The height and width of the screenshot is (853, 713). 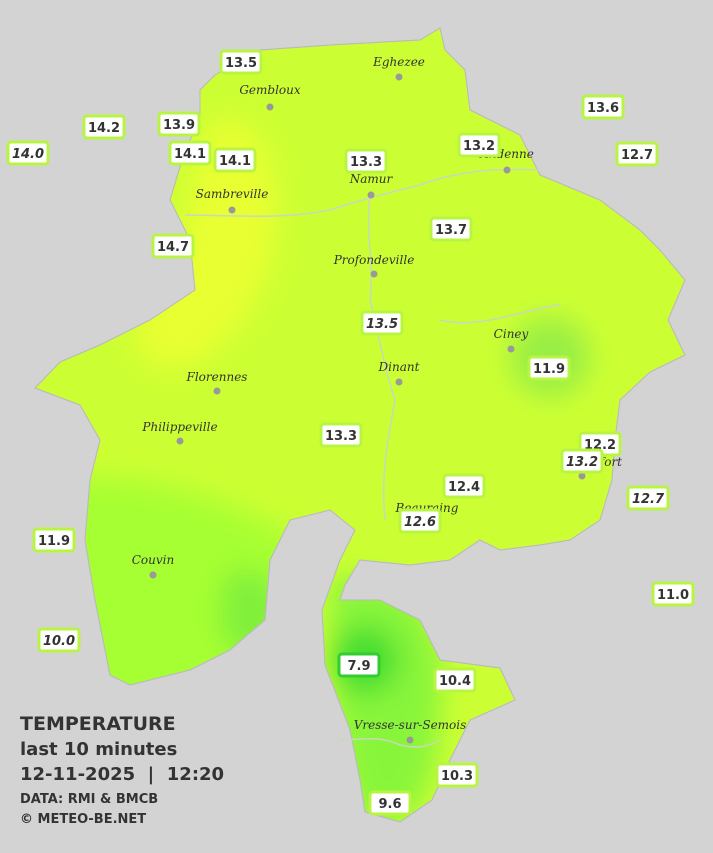 What do you see at coordinates (83, 819) in the screenshot?
I see `legend-copyright: © METEO-BE.NET` at bounding box center [83, 819].